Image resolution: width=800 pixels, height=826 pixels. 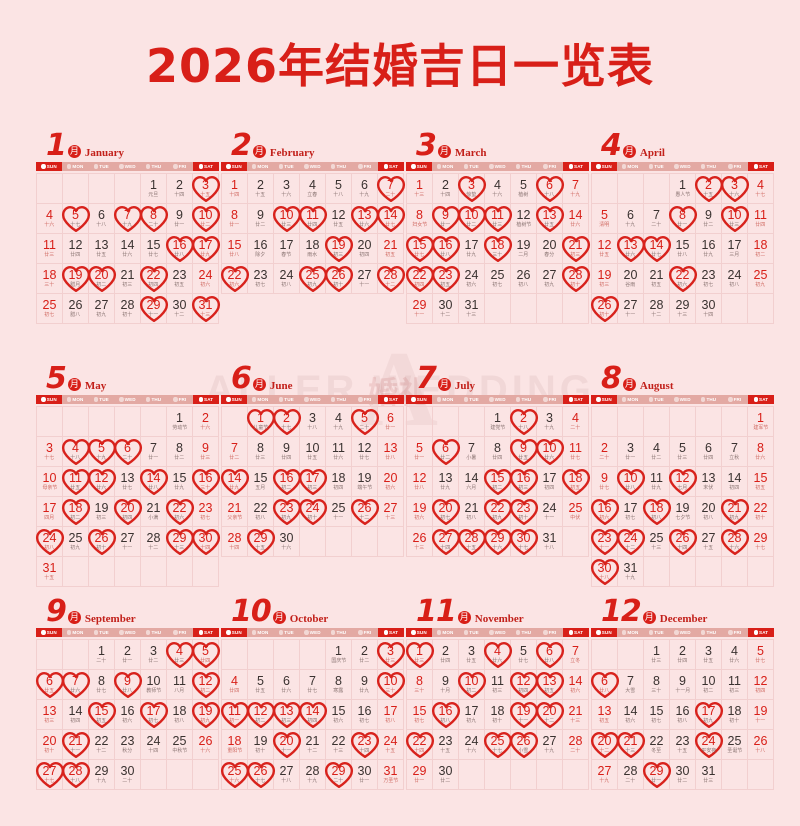 What do you see at coordinates (472, 309) in the screenshot?
I see `day-cell: 31 十三` at bounding box center [472, 309].